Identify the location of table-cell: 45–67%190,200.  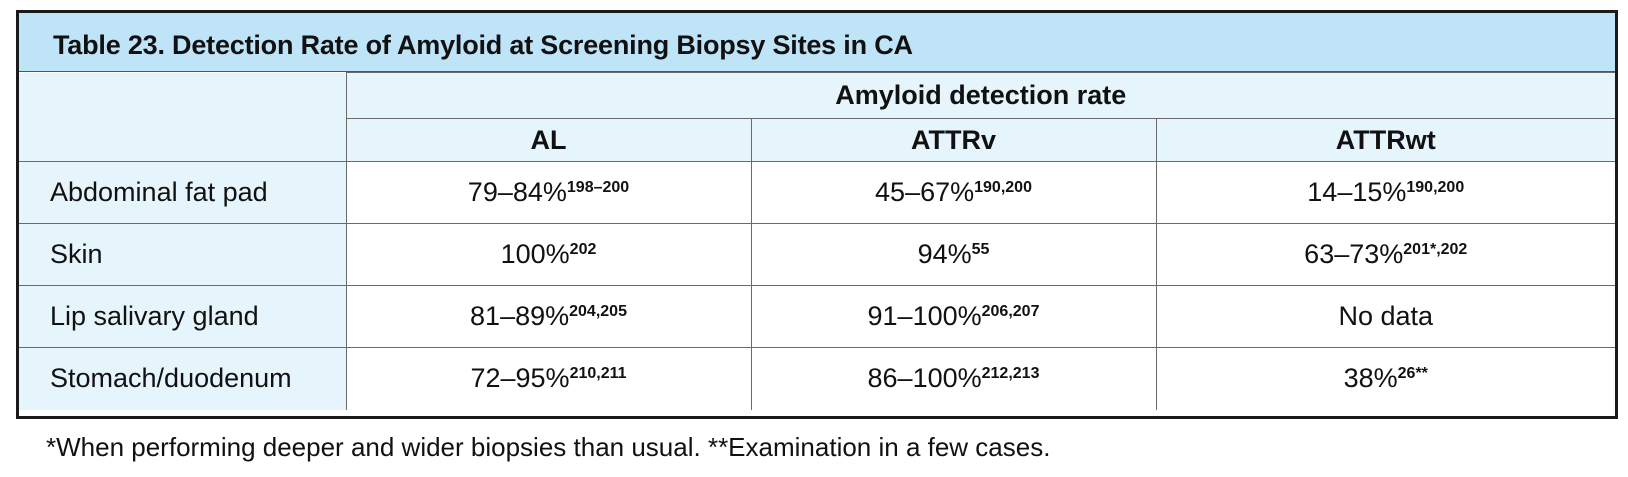
(953, 192).